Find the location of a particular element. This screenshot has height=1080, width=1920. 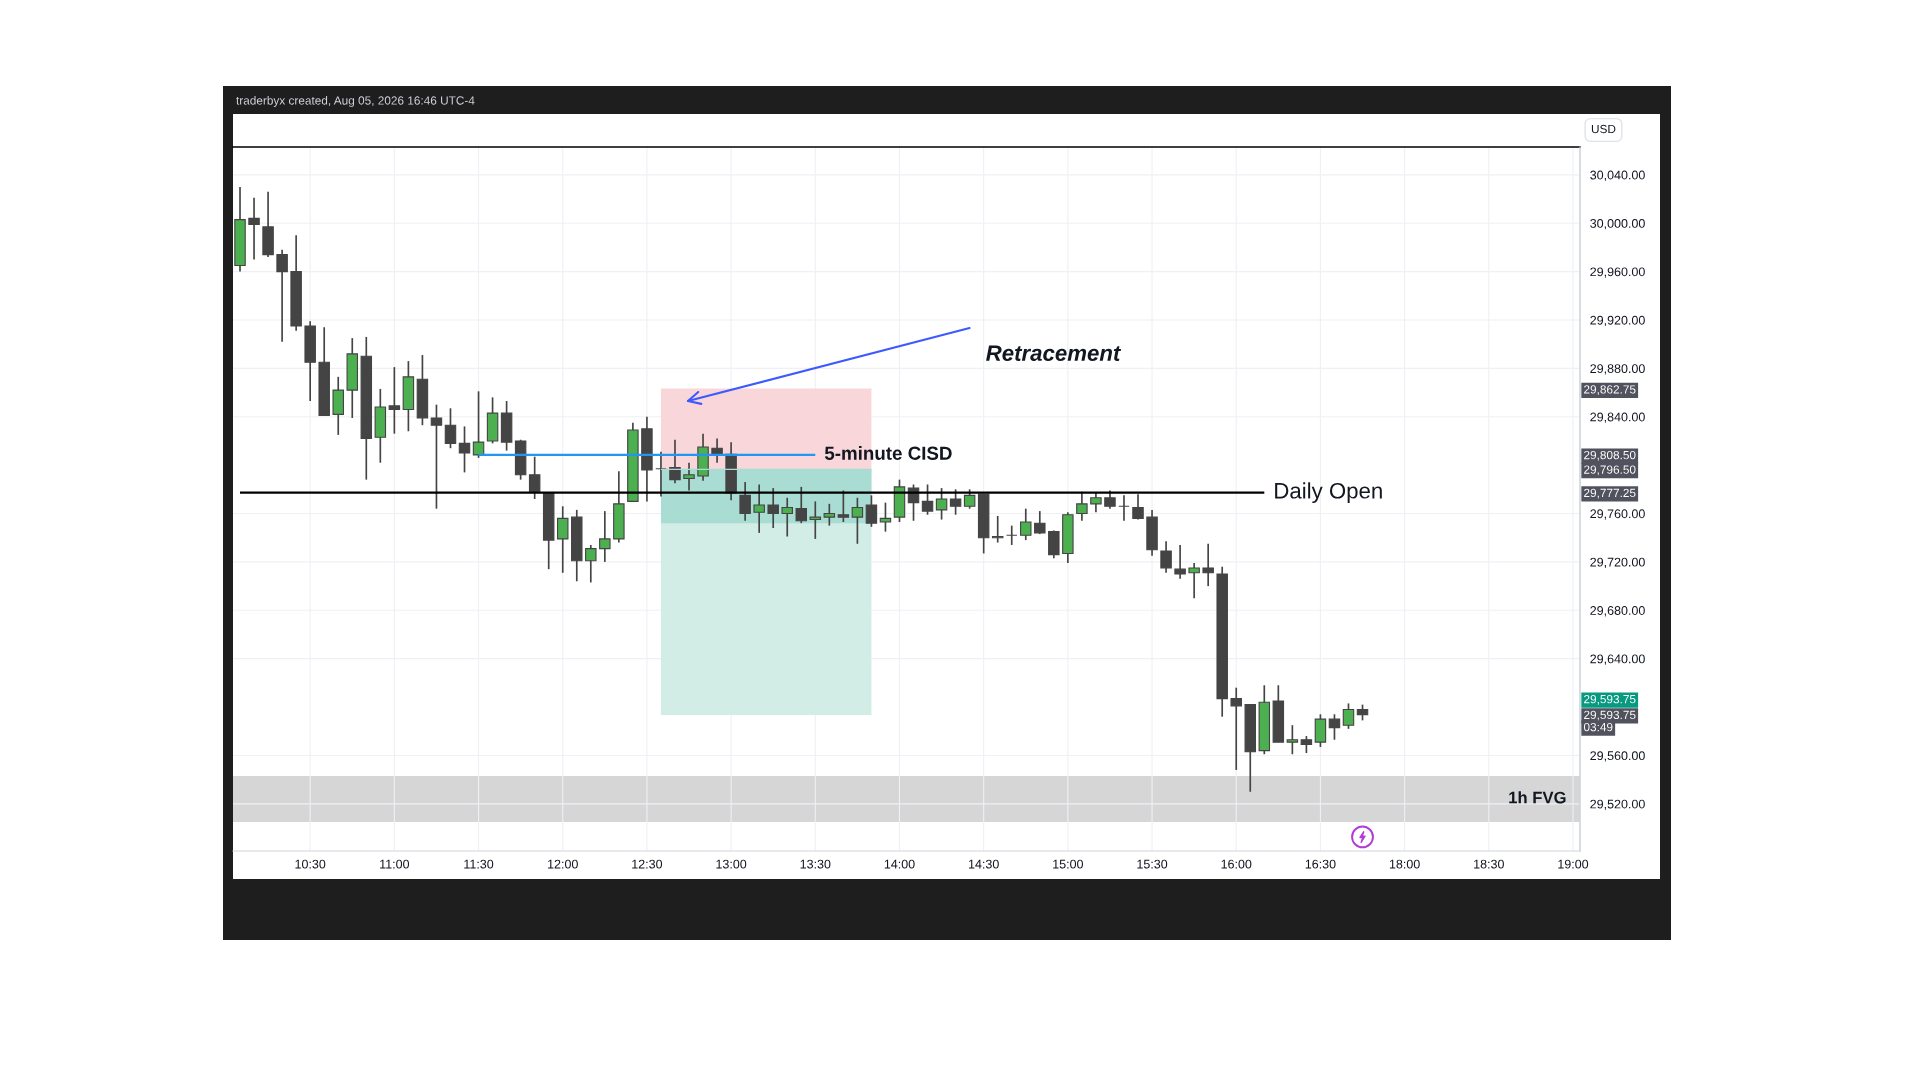

x-tick-label: 12:30 is located at coordinates (647, 864).